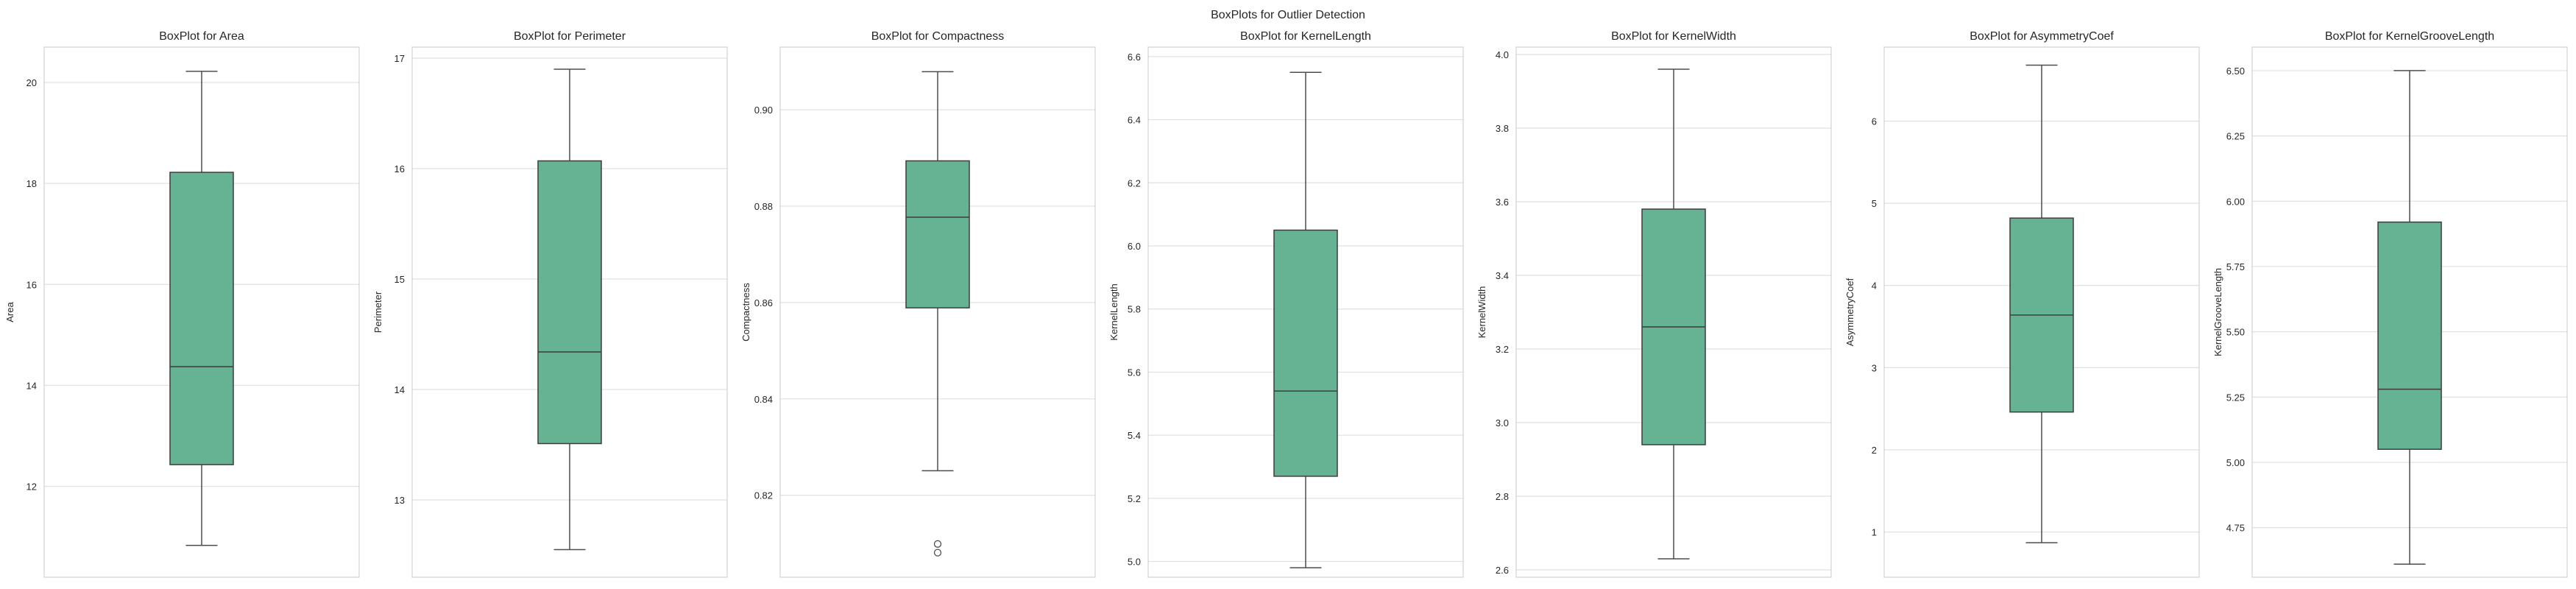 This screenshot has height=589, width=2576. I want to click on y-tick-label: 6.25, so click(2235, 136).